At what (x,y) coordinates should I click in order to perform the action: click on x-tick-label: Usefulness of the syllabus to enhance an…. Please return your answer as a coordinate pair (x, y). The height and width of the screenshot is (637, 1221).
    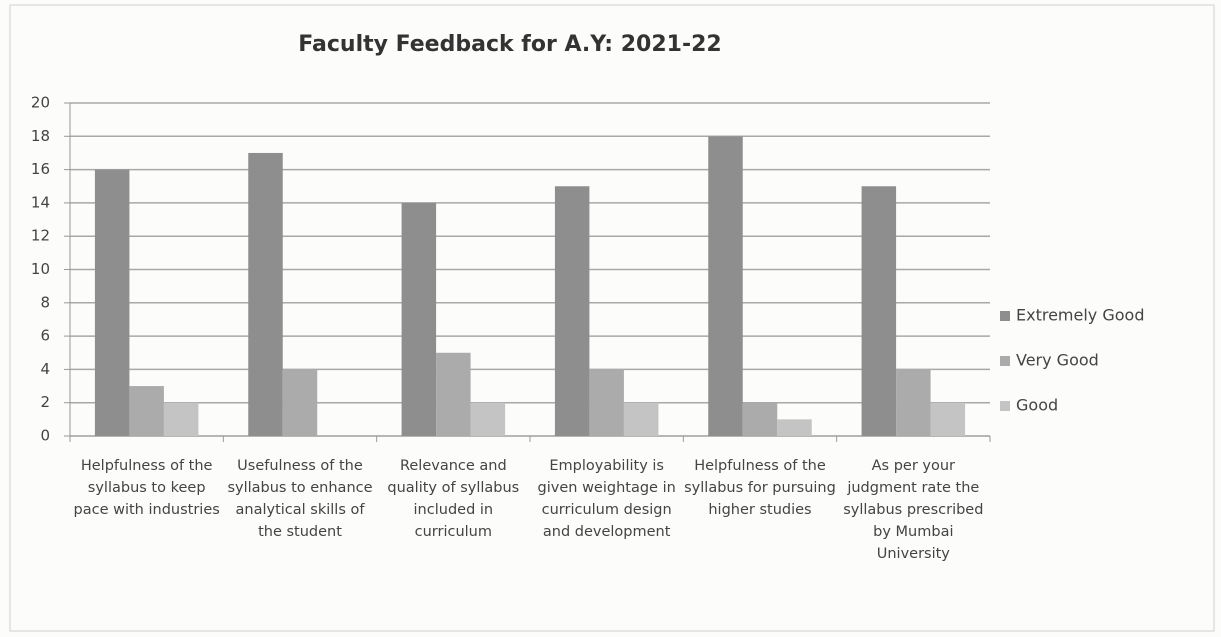
    Looking at the image, I should click on (300, 499).